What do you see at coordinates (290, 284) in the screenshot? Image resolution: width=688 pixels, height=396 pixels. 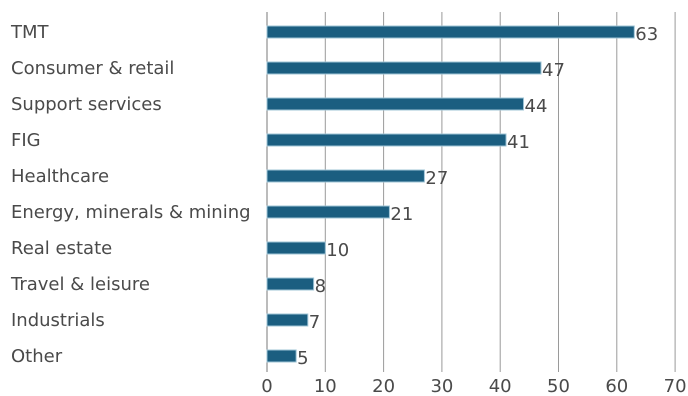 I see `bar-travel-leisure` at bounding box center [290, 284].